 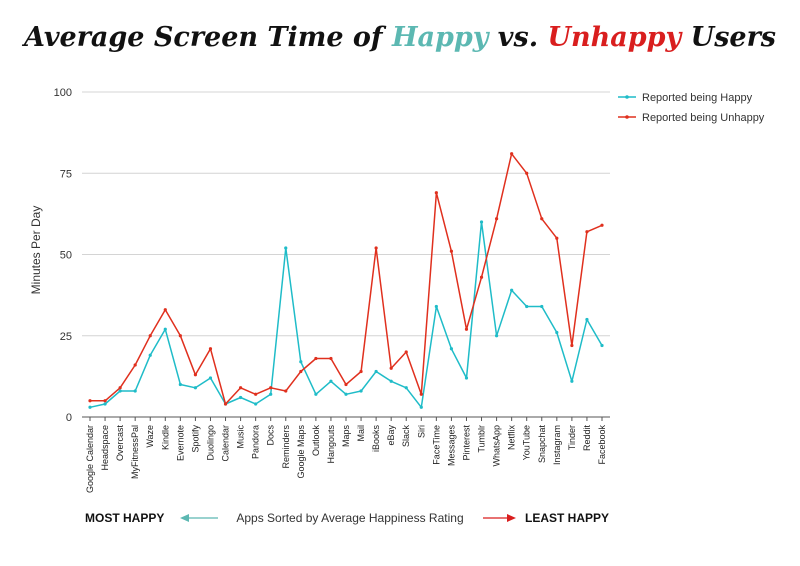 What do you see at coordinates (180, 443) in the screenshot?
I see `x-tick-label: Evernote` at bounding box center [180, 443].